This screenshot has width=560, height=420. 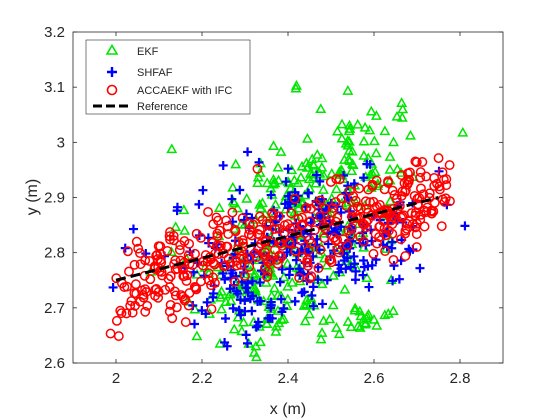 What do you see at coordinates (61, 142) in the screenshot?
I see `y-tick-label: 3` at bounding box center [61, 142].